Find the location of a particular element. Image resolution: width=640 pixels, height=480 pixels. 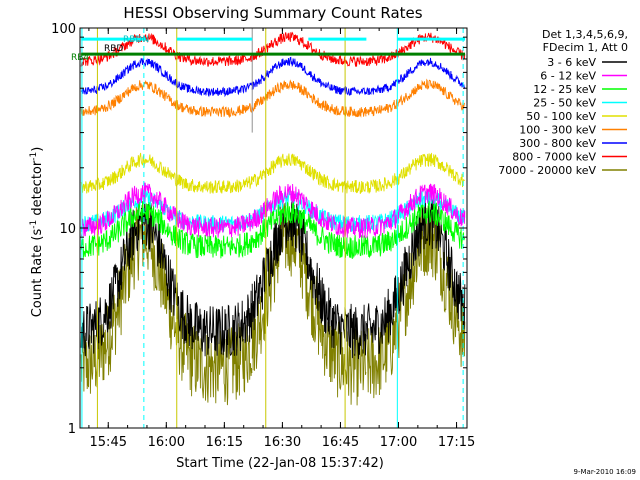

legend-label: 6 - 12 keV is located at coordinates (568, 76).